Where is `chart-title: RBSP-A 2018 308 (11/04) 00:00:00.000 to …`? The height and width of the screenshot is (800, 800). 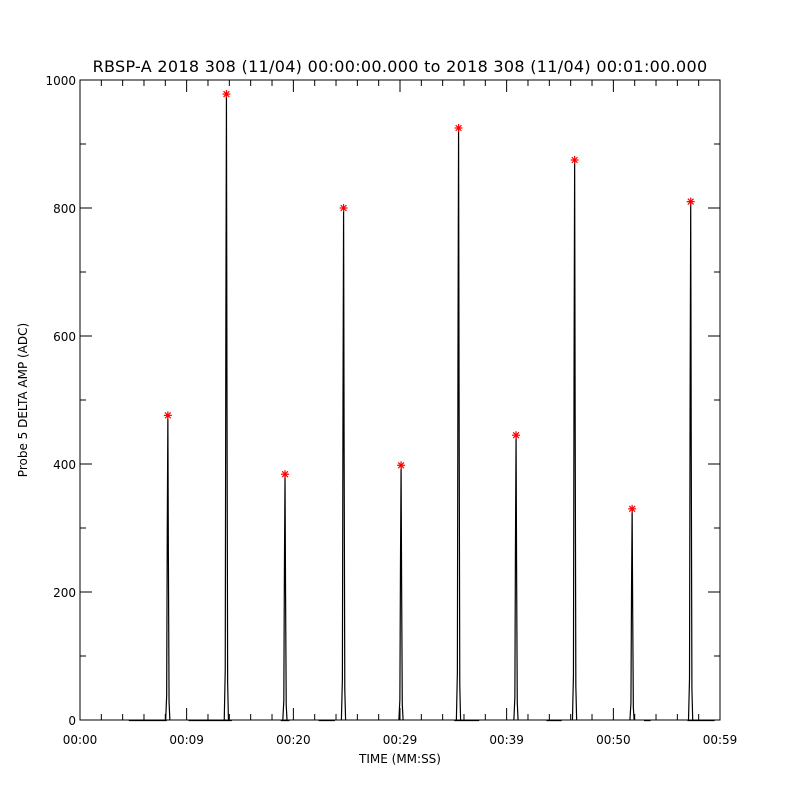
chart-title: RBSP-A 2018 308 (11/04) 00:00:00.000 to … is located at coordinates (400, 66).